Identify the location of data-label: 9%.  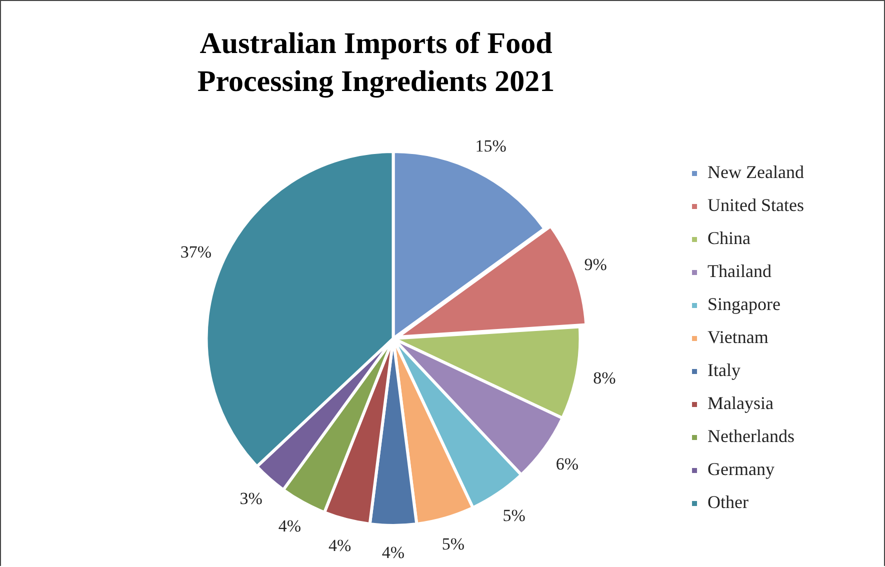
(595, 264).